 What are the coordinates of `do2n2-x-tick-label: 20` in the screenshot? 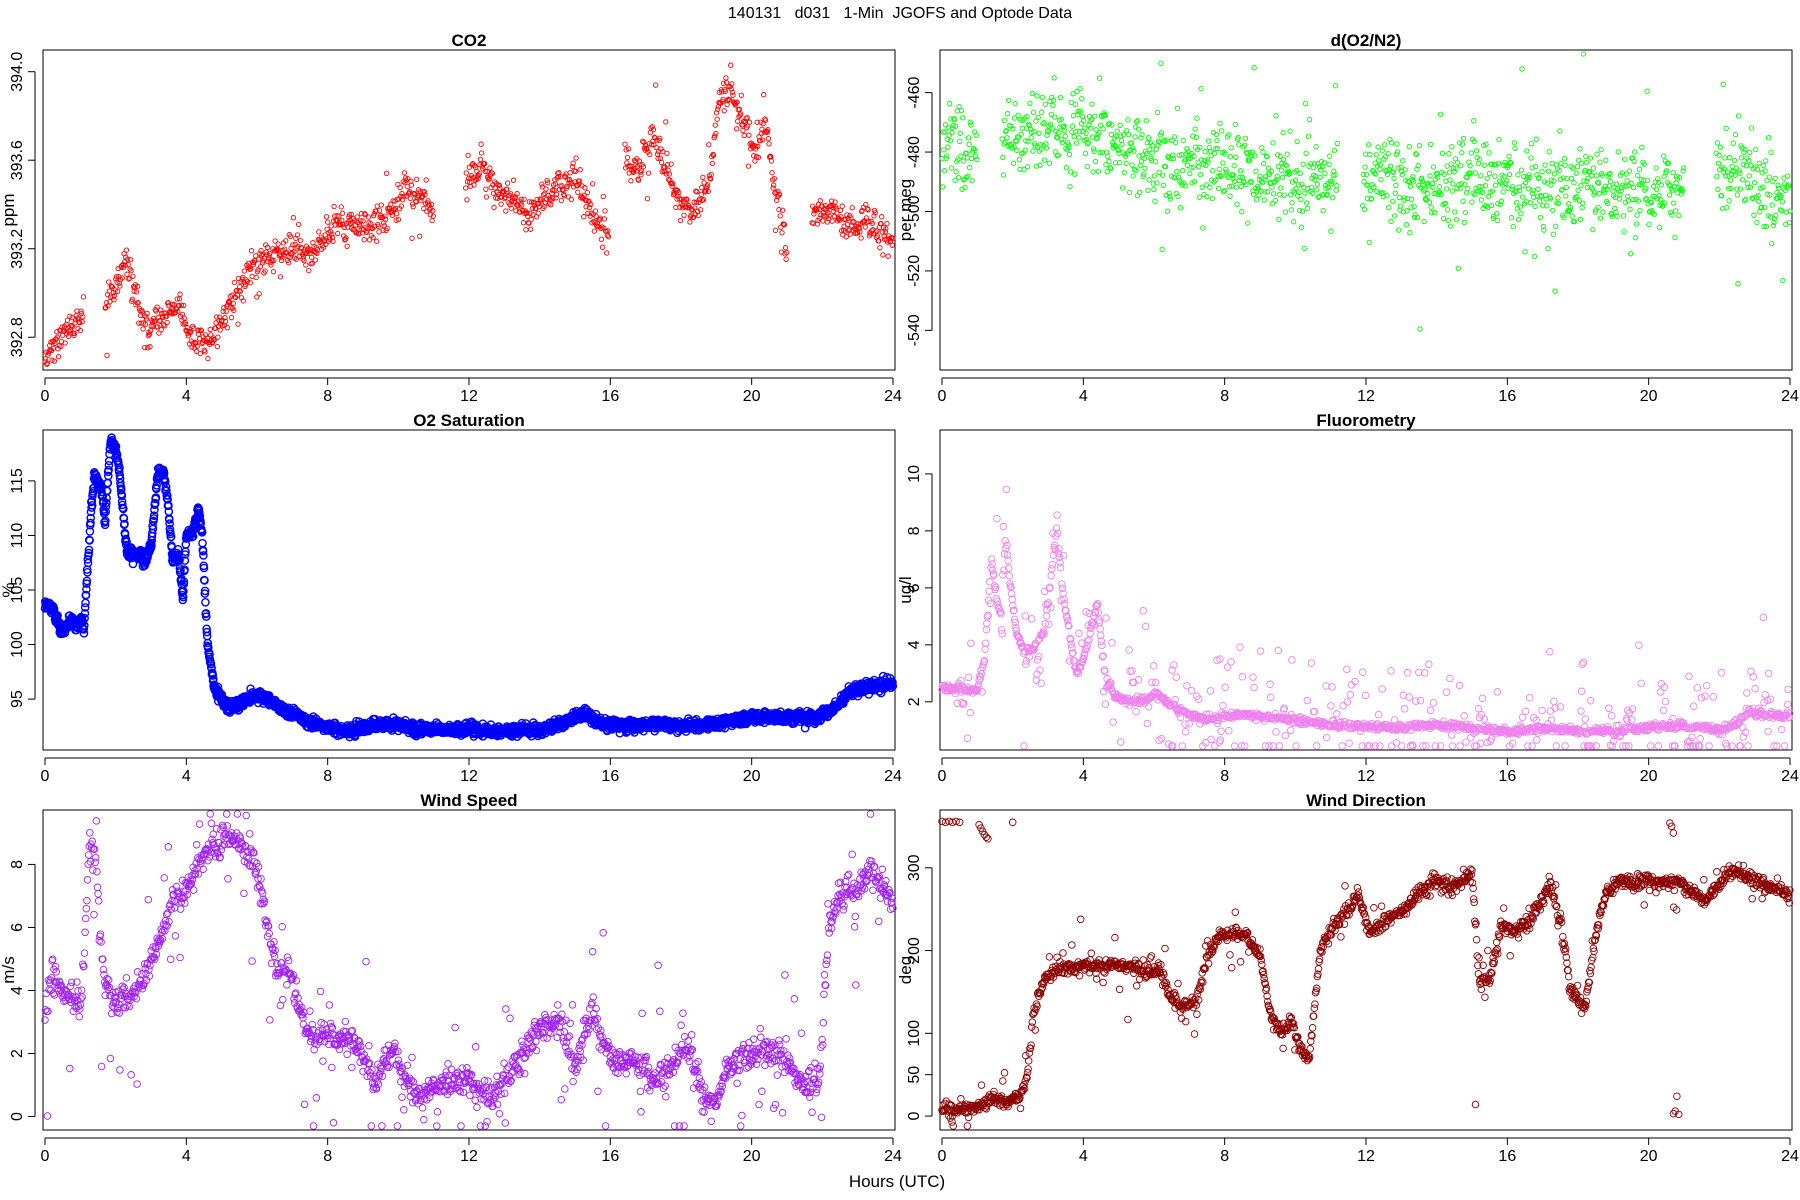 It's located at (1649, 396).